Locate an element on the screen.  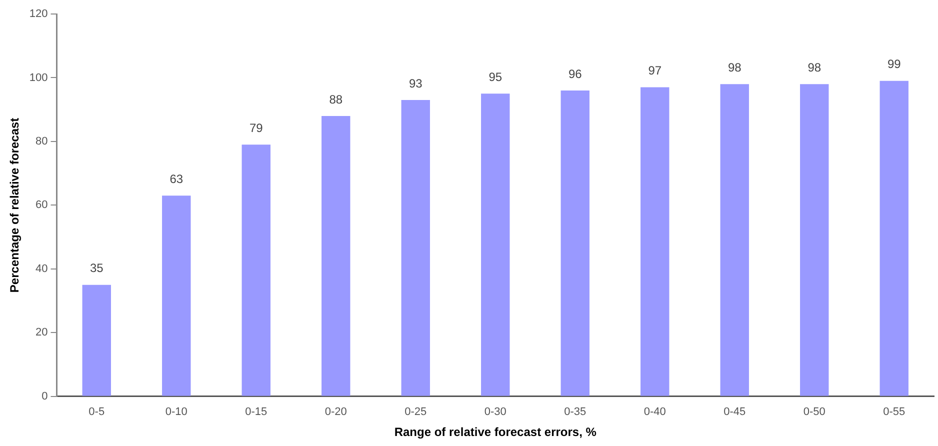
data-label: 35 is located at coordinates (97, 268).